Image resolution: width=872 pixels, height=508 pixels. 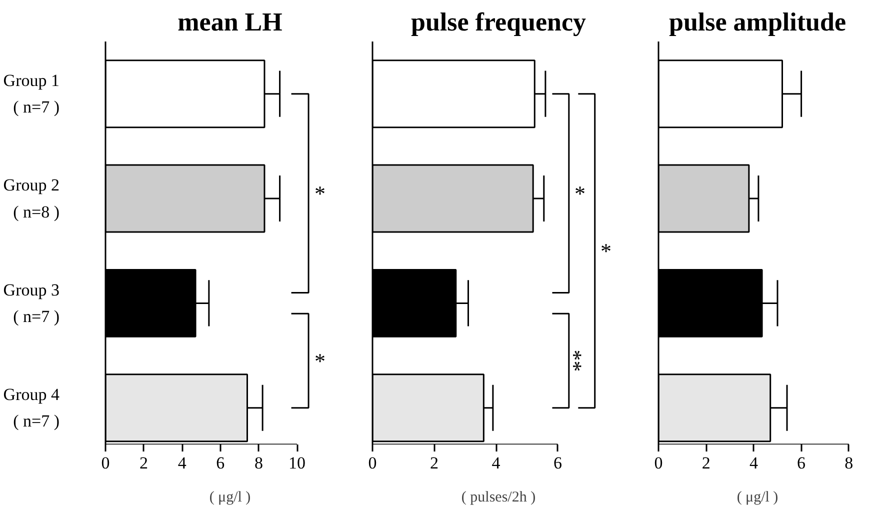 I want to click on y-tick-label: Group 2 ( n=8 ), so click(x=31, y=199).